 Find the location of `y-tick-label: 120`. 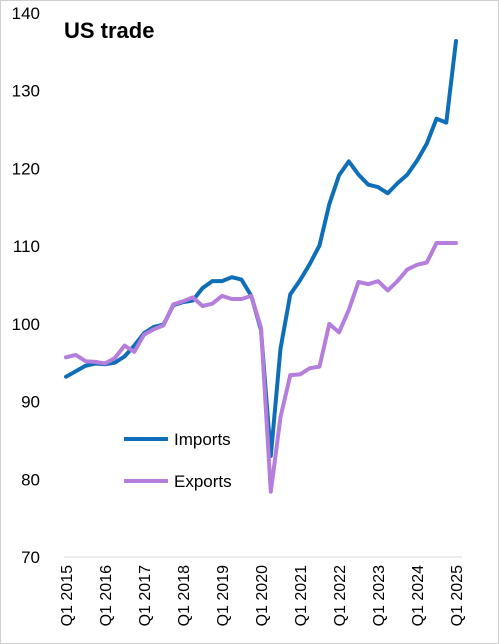

y-tick-label: 120 is located at coordinates (26, 168).